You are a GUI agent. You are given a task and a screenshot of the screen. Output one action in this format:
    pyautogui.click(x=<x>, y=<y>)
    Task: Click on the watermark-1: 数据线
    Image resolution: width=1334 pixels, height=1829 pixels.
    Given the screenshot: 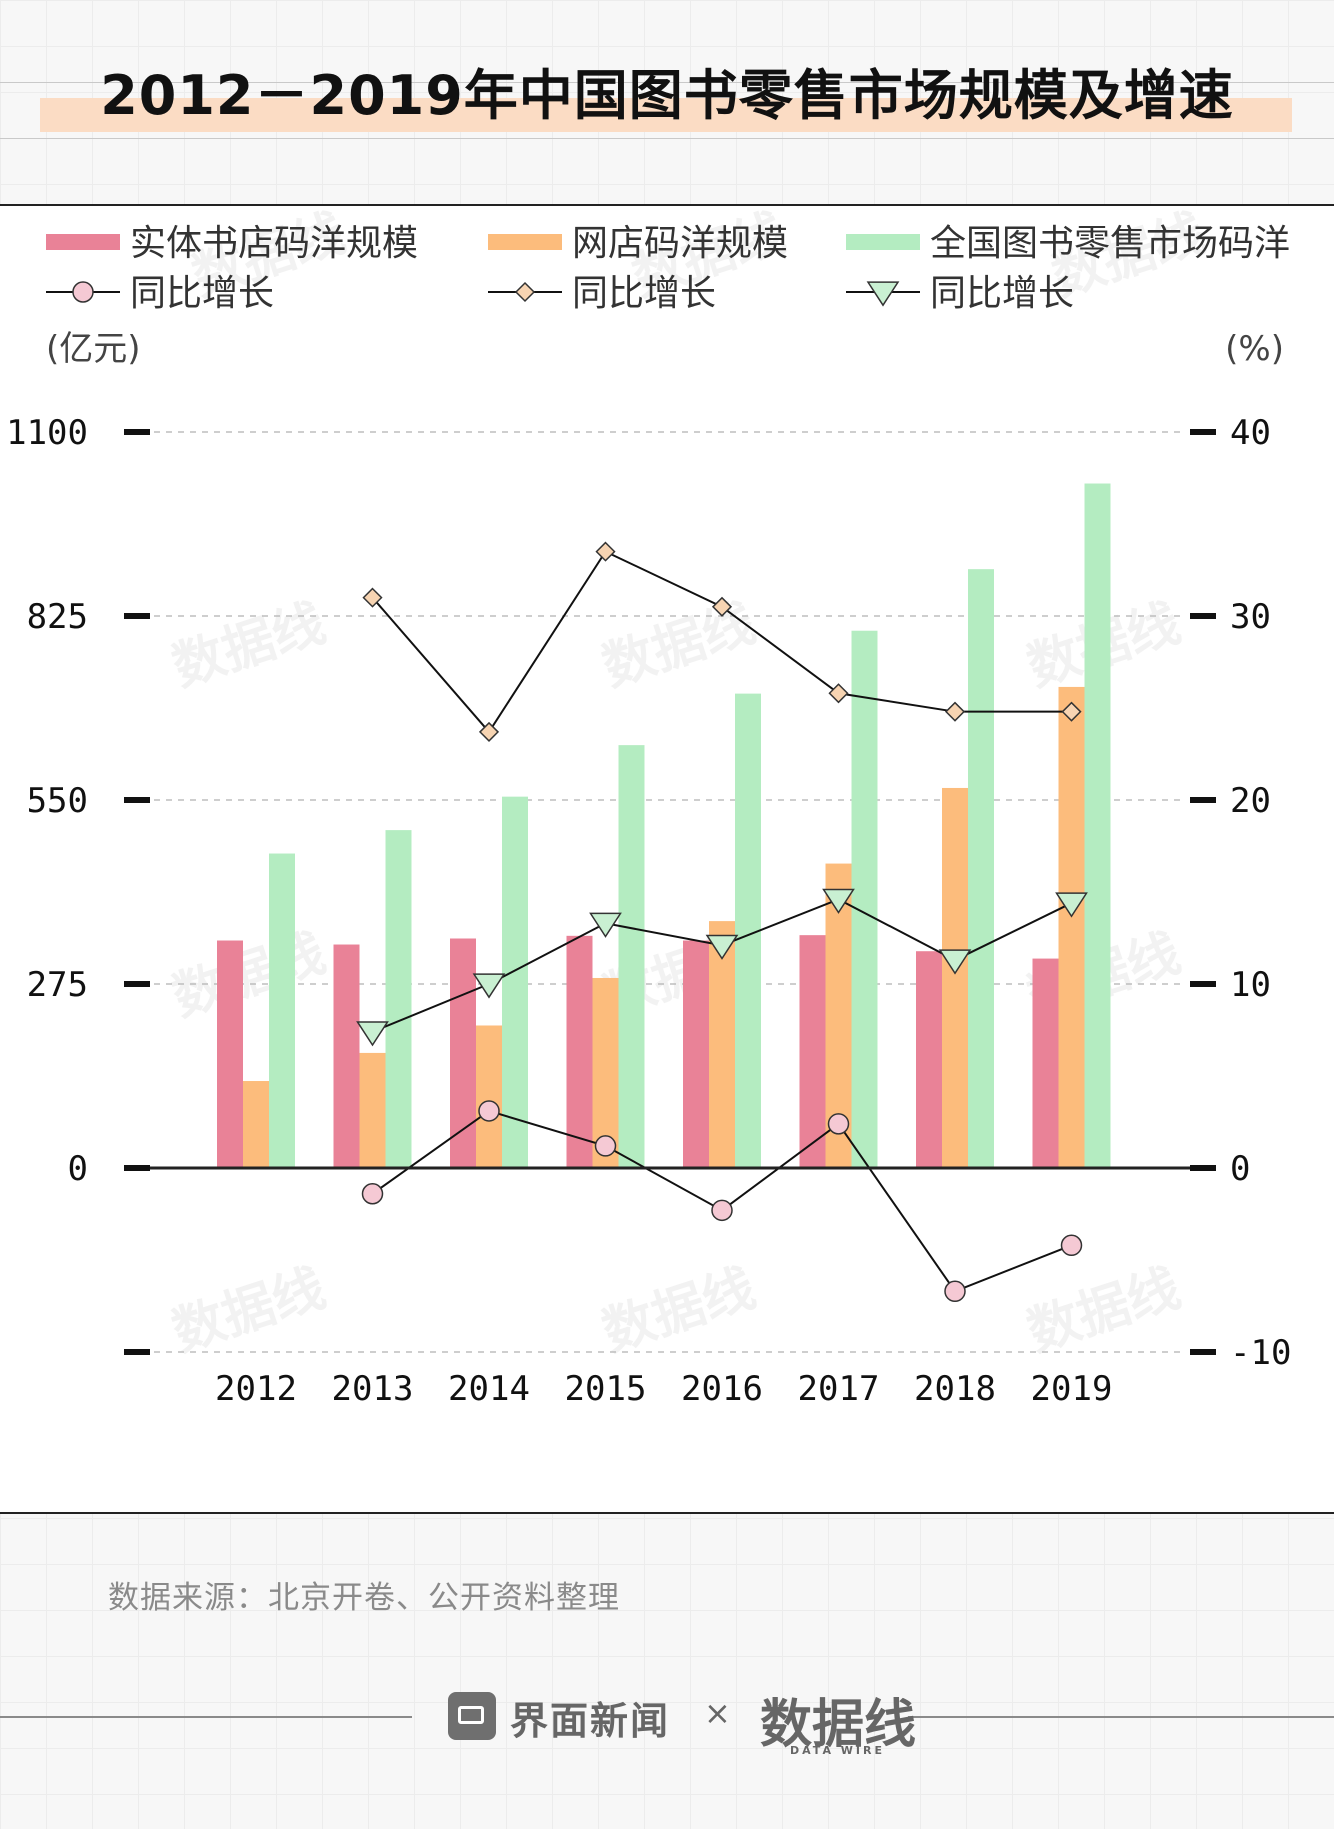 What is the action you would take?
    pyautogui.click(x=678, y=645)
    